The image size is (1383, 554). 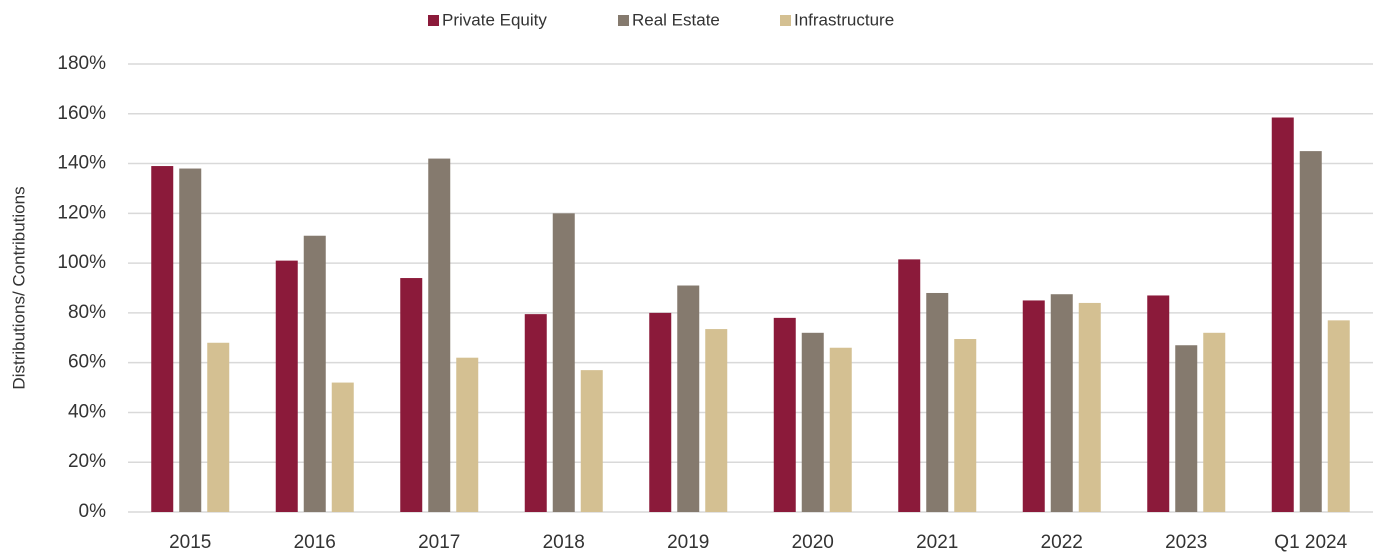 What do you see at coordinates (439, 542) in the screenshot?
I see `x-tick-label: 2017` at bounding box center [439, 542].